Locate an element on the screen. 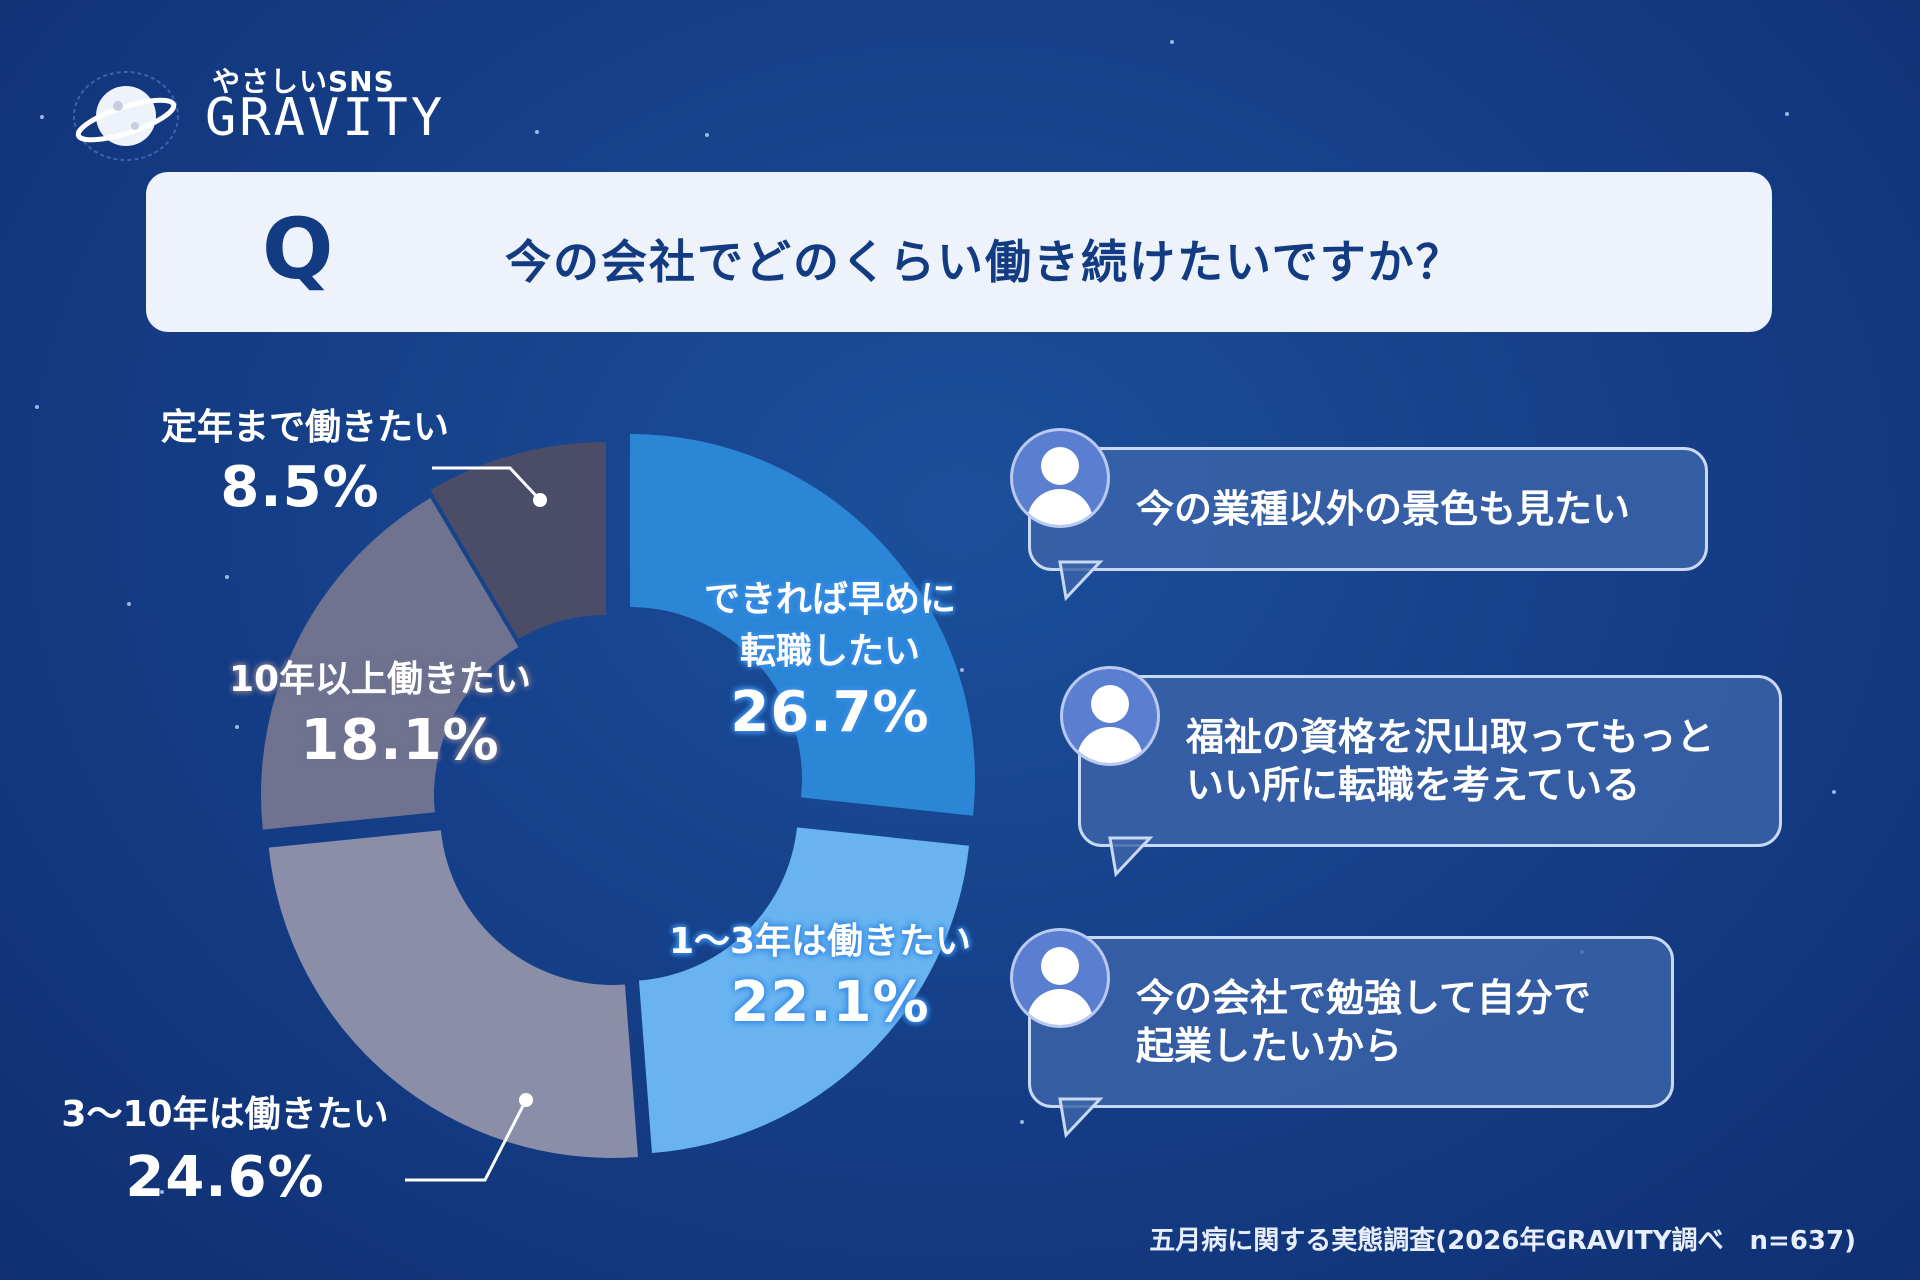 This screenshot has width=1920, height=1280. question-text: 今の会社でどのくらい働き続けたいですか？ is located at coordinates (984, 262).